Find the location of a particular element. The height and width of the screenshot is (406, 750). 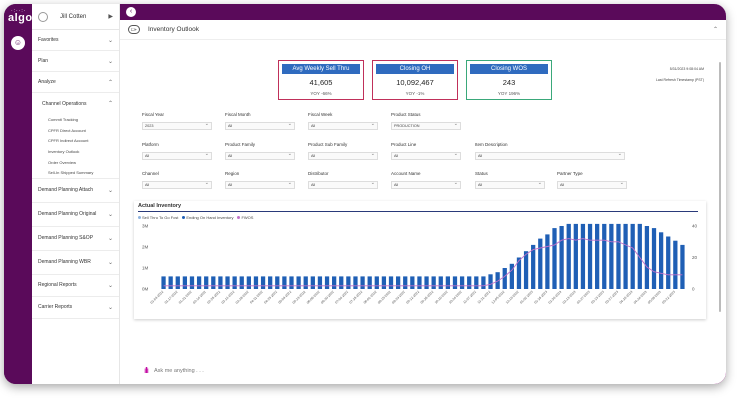

distributor-select: All is located at coordinates (343, 184).